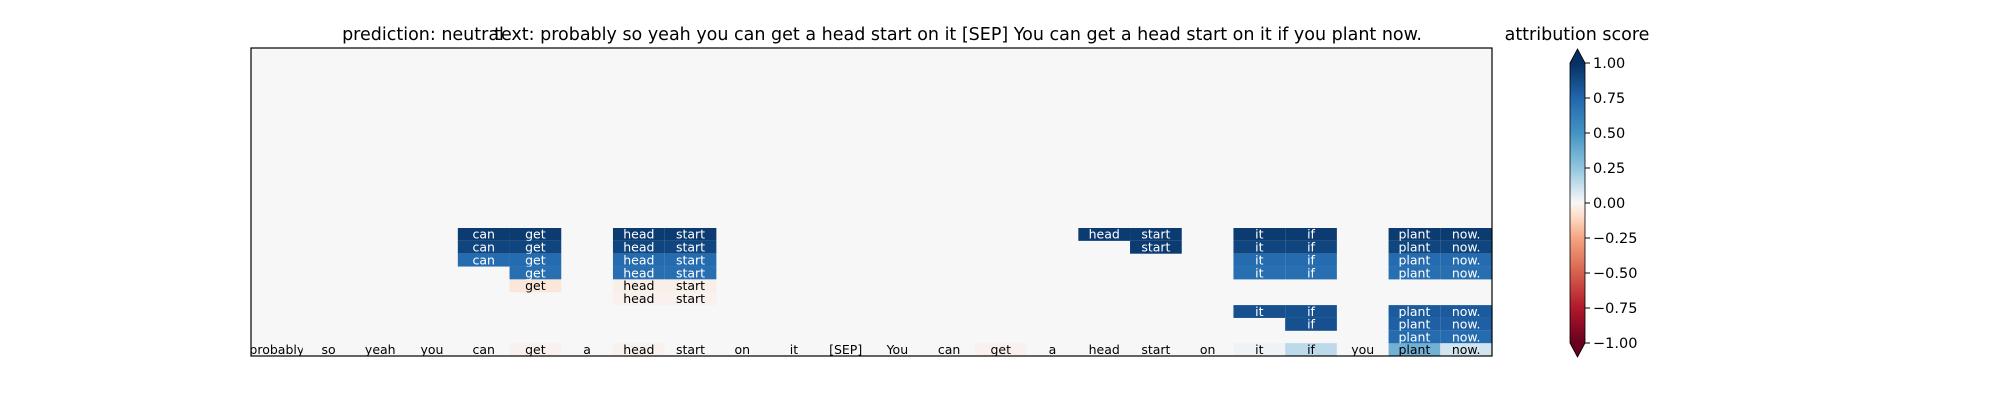 This screenshot has height=400, width=2000. What do you see at coordinates (1609, 204) in the screenshot?
I see `colorbar-tick-label: 0.00` at bounding box center [1609, 204].